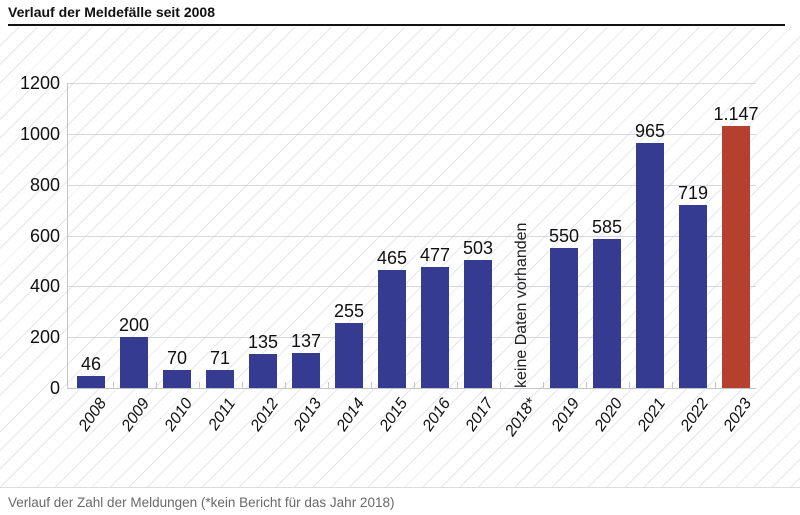 This screenshot has width=800, height=515. Describe the element at coordinates (650, 265) in the screenshot. I see `bar-2021` at that location.